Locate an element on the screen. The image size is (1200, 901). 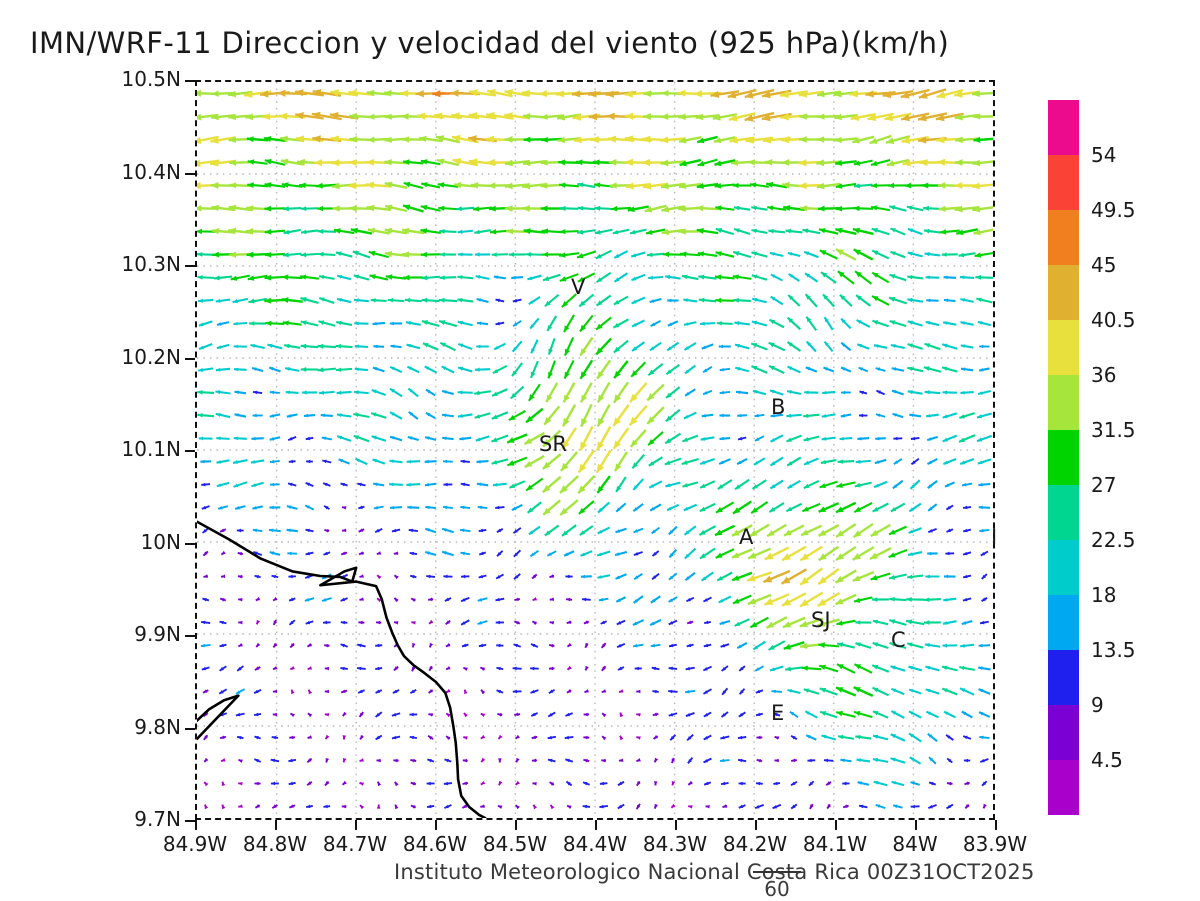
x-axis-tick is located at coordinates (756, 825).